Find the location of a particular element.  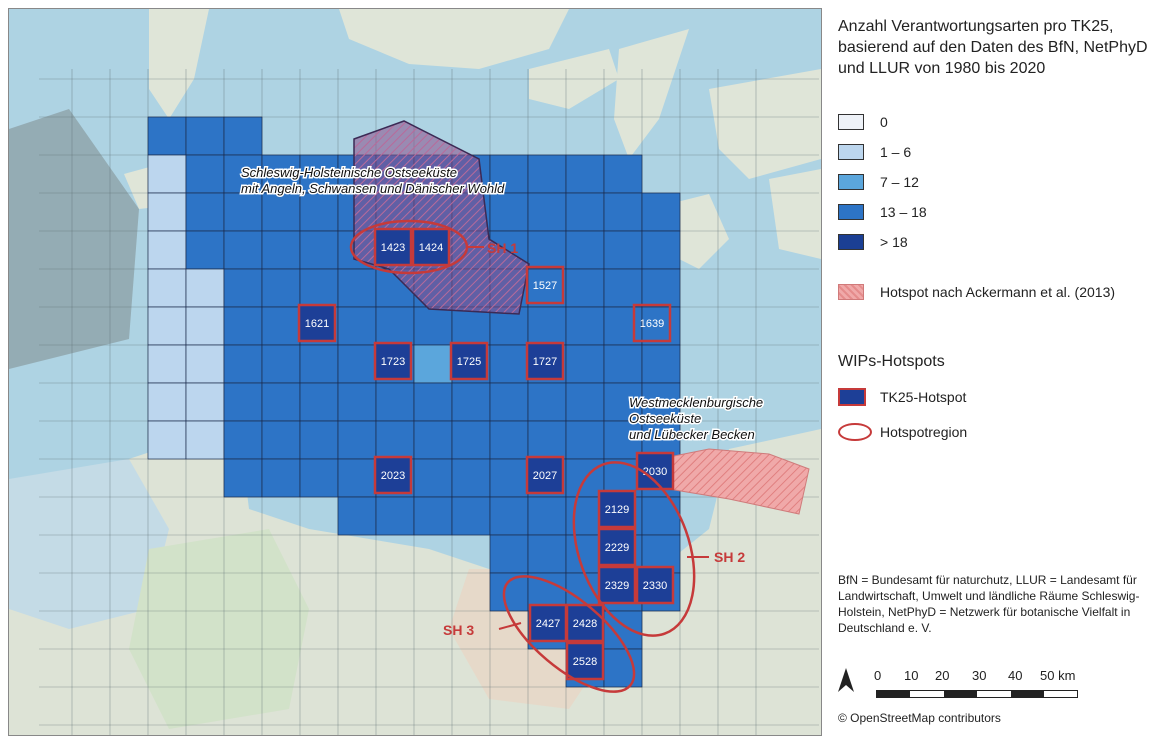

hotspot-label: 2023 is located at coordinates (393, 476).